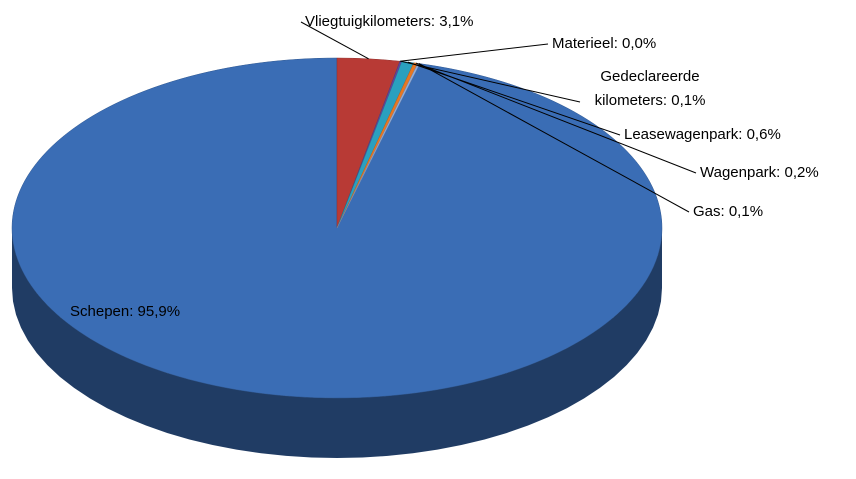 This screenshot has height=479, width=856. I want to click on label-line: kilometers: 0,1%, so click(650, 100).